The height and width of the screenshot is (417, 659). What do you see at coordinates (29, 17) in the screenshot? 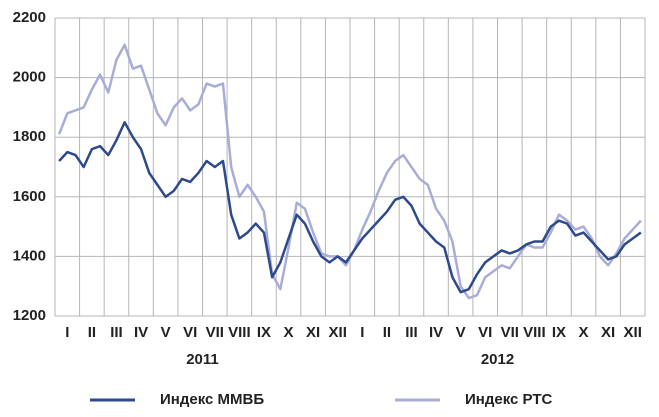
I see `y-tick-label: 2200` at bounding box center [29, 17].